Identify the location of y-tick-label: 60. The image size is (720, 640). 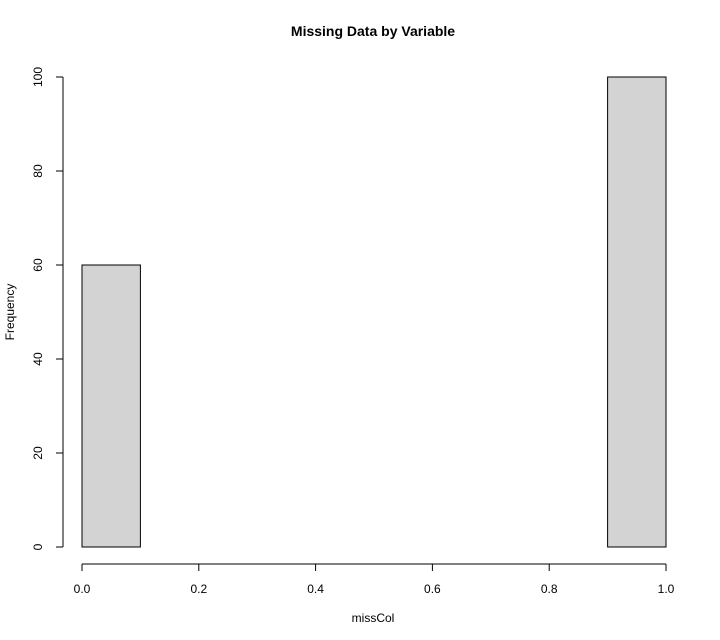
(38, 265).